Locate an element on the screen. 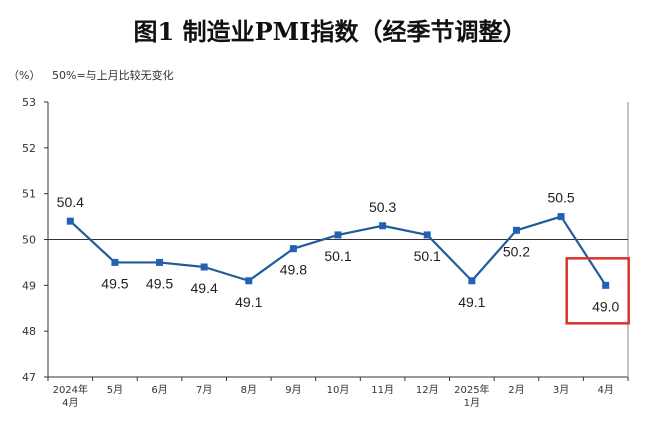 This screenshot has width=660, height=438. x-tick-label: 3月 is located at coordinates (561, 390).